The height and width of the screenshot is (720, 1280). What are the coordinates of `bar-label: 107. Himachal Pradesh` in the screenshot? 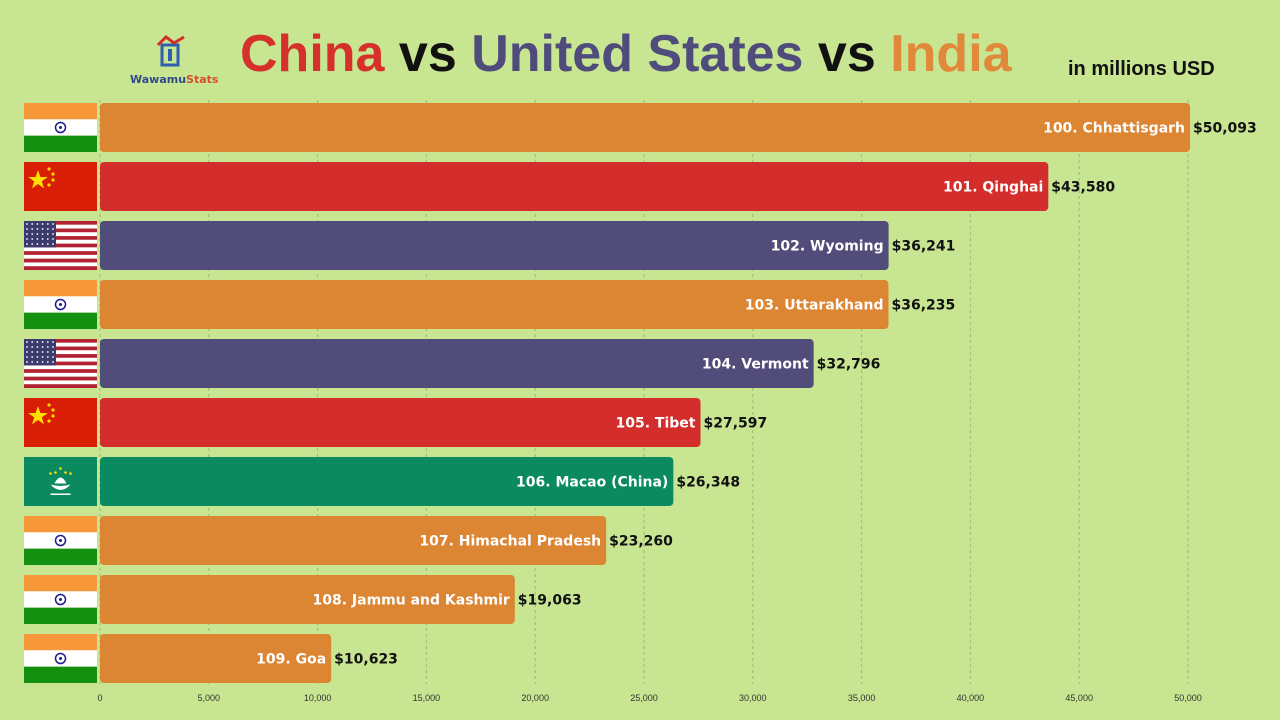 It's located at (510, 542).